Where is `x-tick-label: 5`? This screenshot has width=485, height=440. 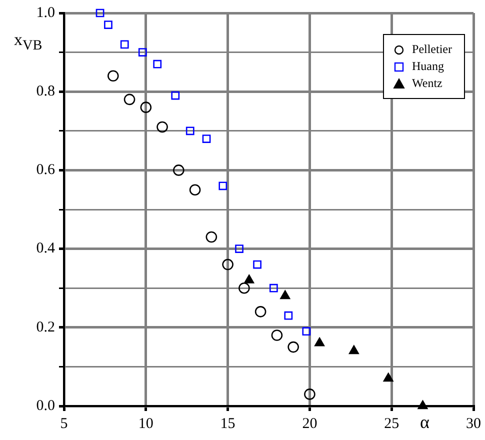
x-tick-label: 5 is located at coordinates (64, 424).